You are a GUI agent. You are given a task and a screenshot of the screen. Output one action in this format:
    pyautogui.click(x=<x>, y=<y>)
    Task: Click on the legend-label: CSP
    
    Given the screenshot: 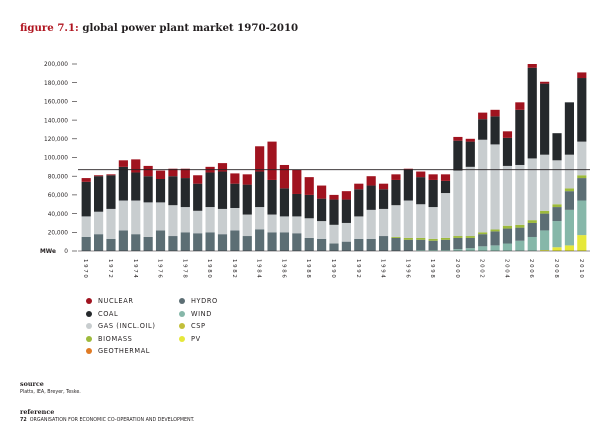 What is the action you would take?
    pyautogui.click(x=198, y=326)
    